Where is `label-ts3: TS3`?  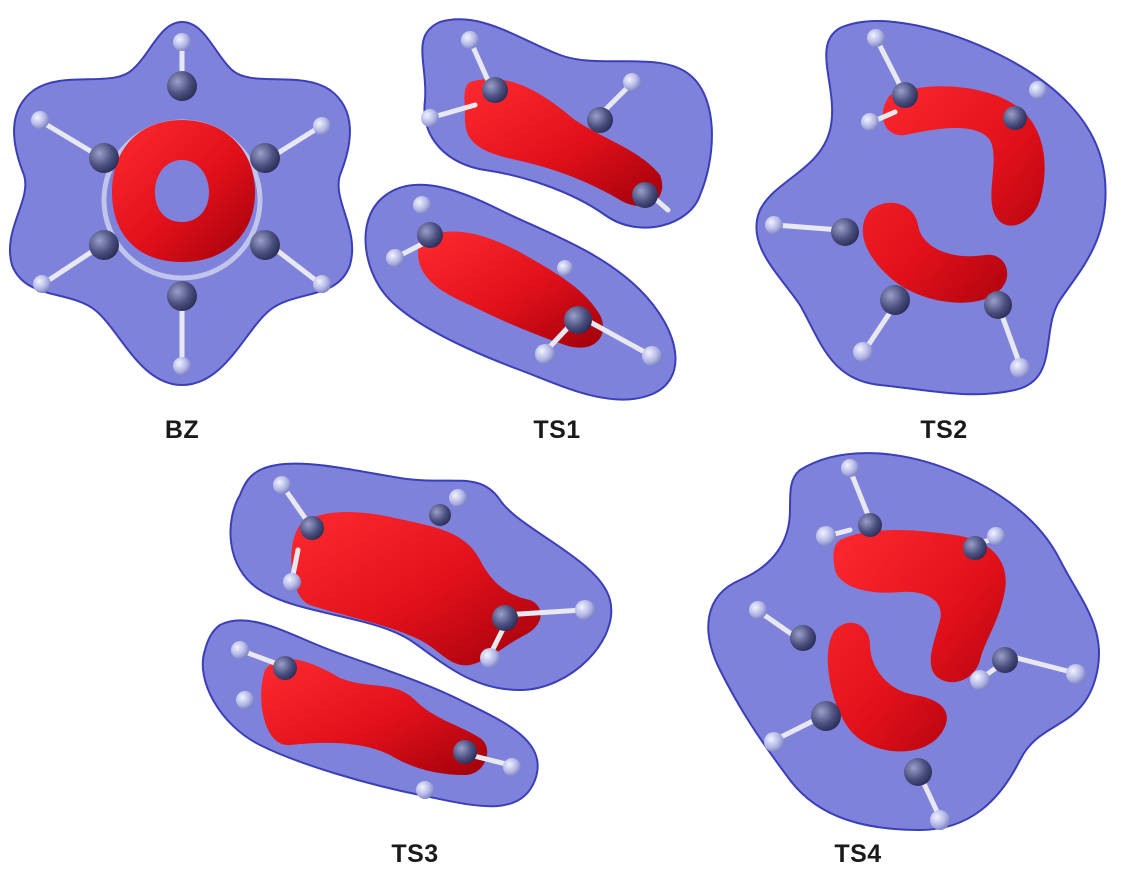
label-ts3: TS3 is located at coordinates (415, 854).